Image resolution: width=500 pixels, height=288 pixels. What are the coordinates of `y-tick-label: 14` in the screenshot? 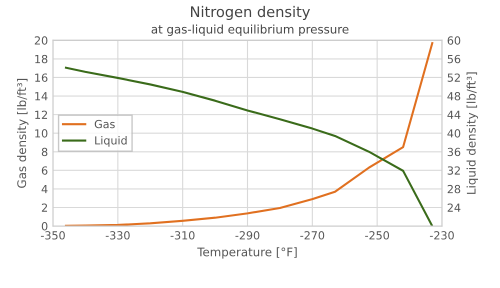 It's located at (41, 96).